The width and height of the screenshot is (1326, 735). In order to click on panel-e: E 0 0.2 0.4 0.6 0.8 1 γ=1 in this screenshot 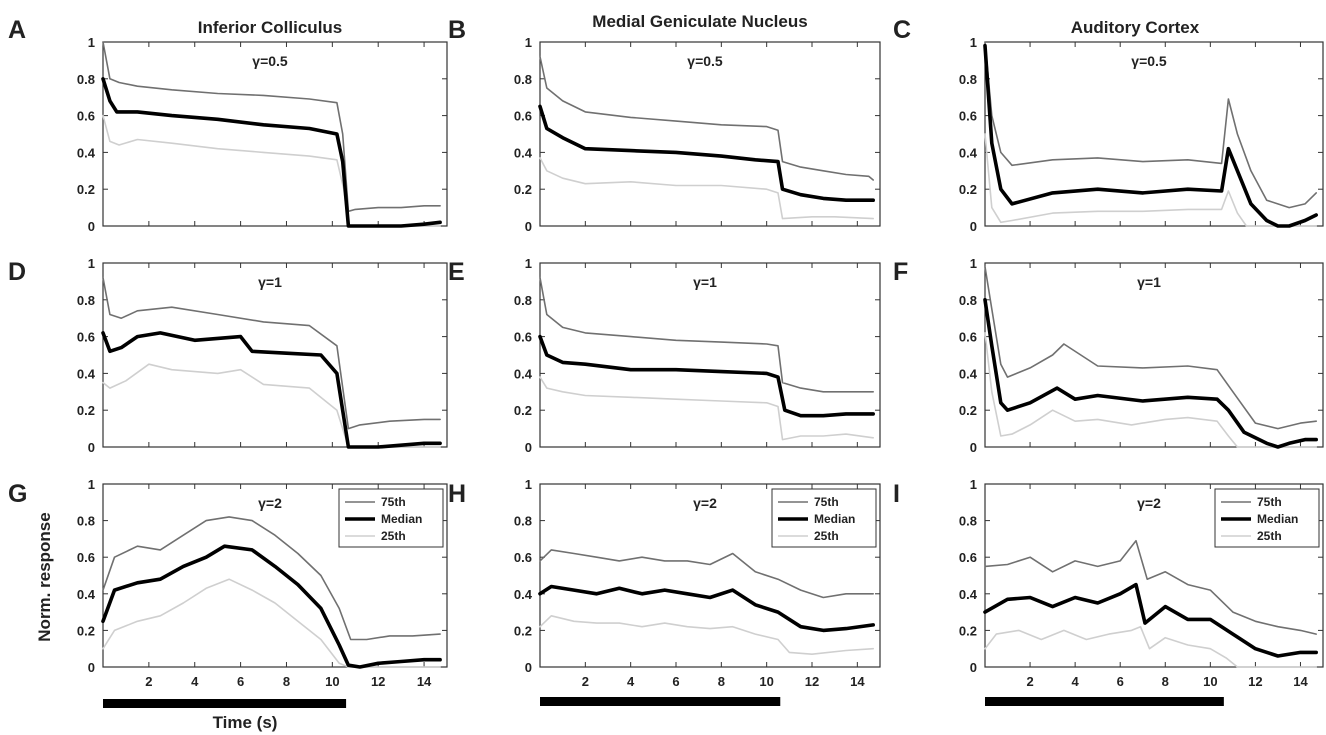, I will do `click(664, 355)`.